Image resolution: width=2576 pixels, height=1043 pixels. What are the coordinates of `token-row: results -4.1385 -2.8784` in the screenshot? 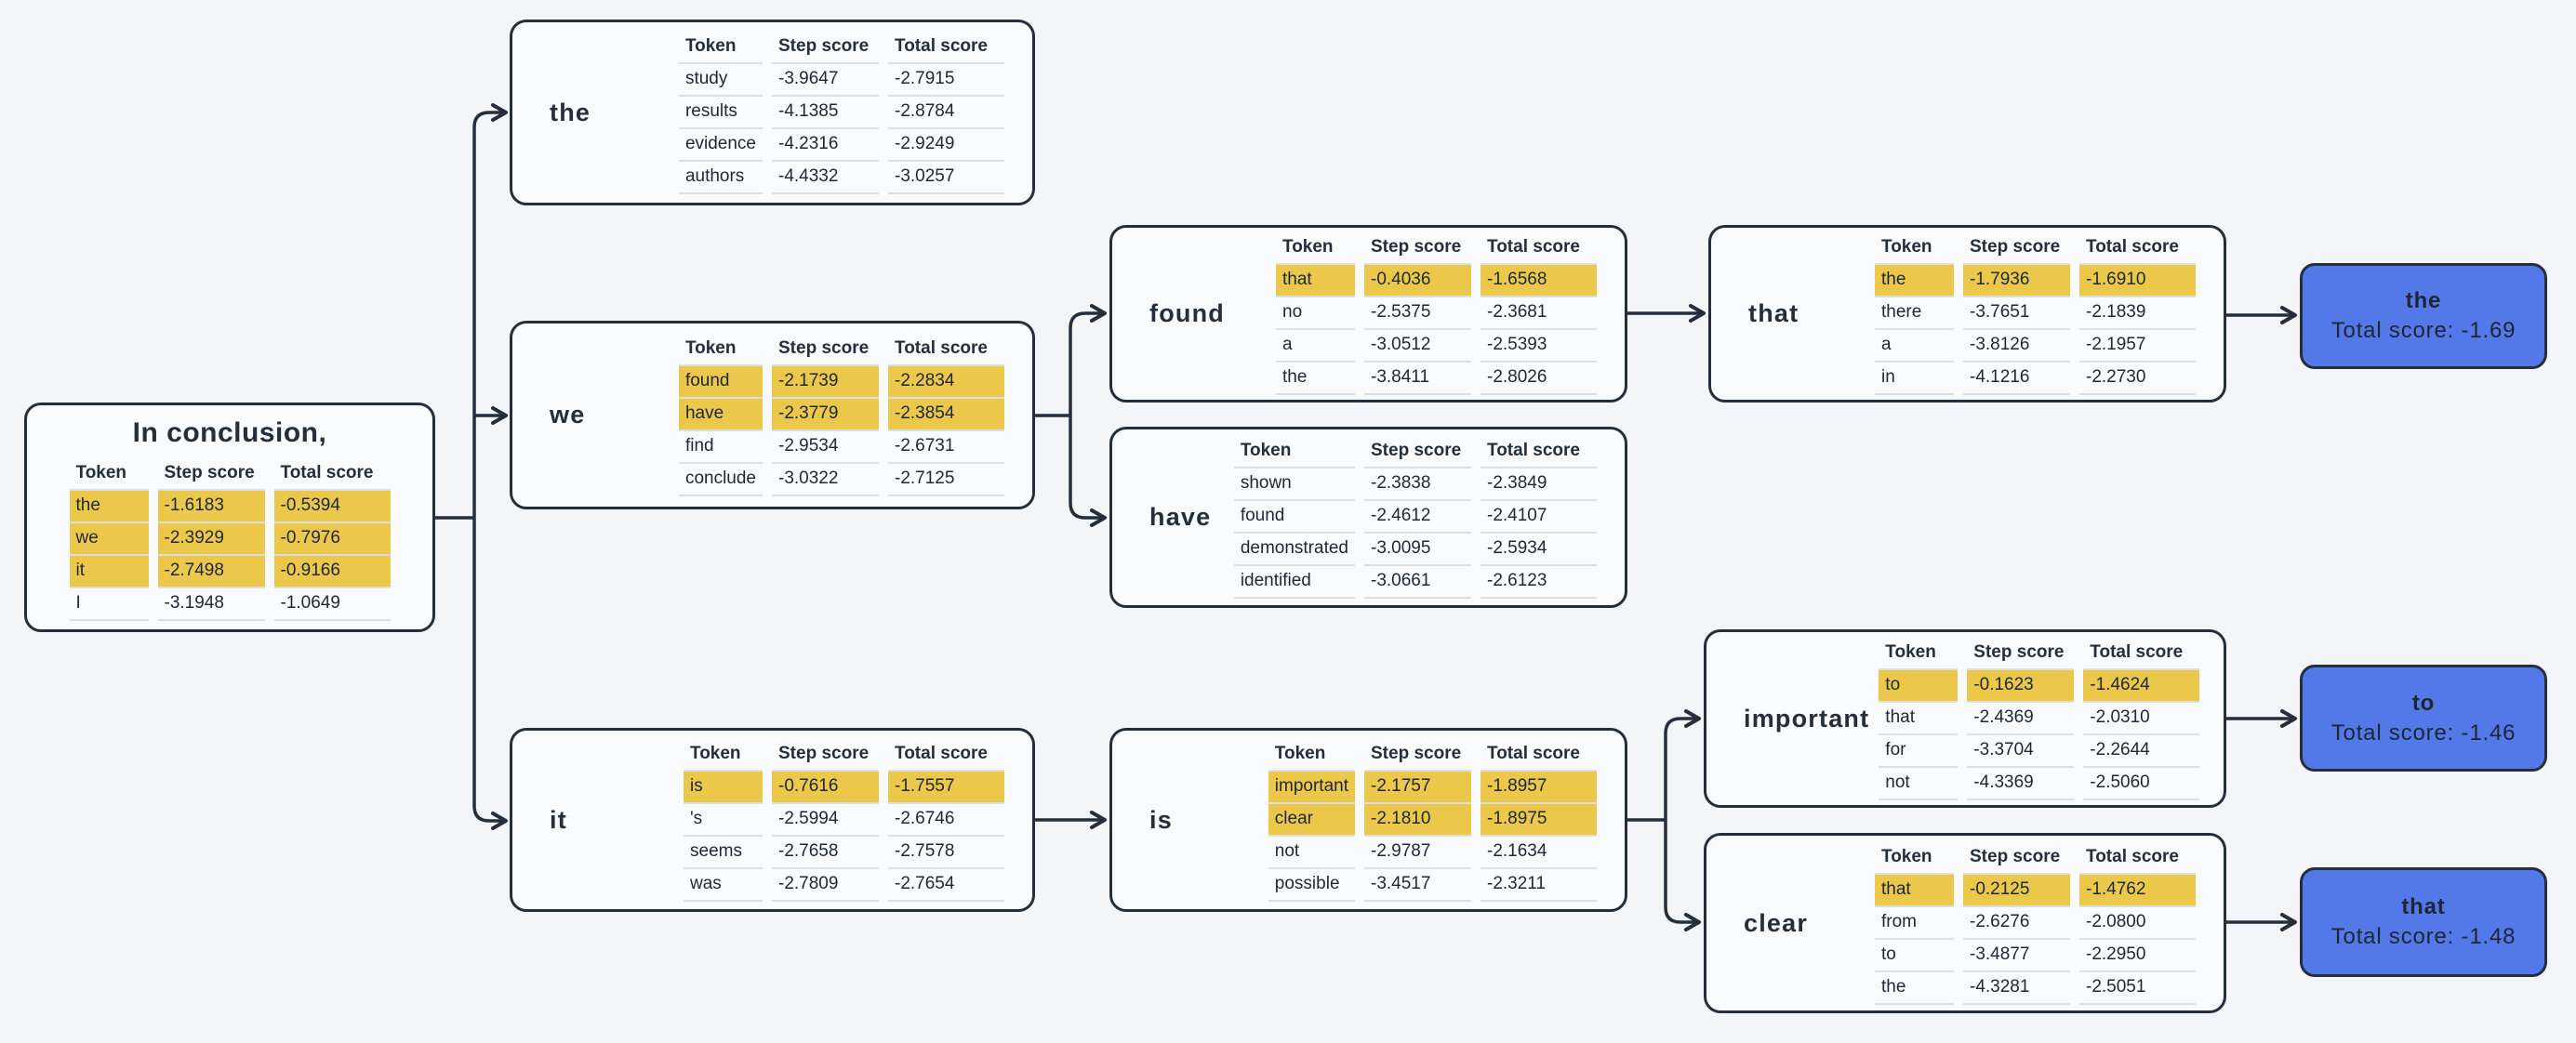 It's located at (841, 113).